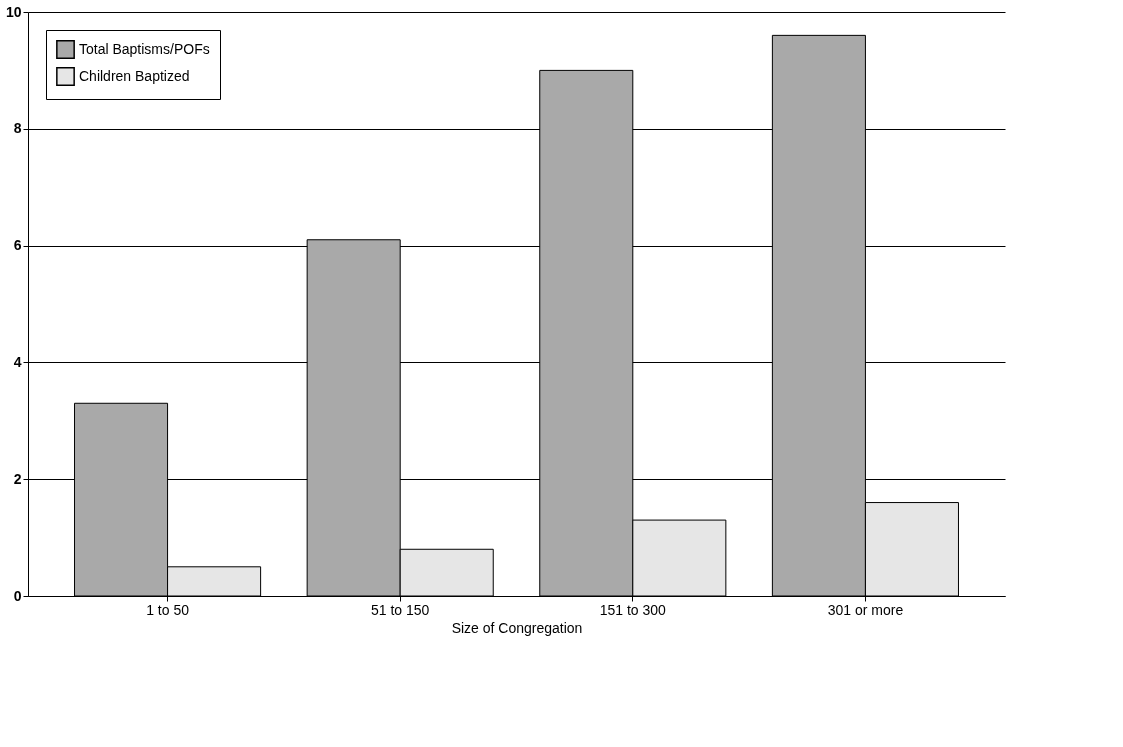 Image resolution: width=1123 pixels, height=747 pixels. I want to click on y-tick-label: 8, so click(17, 128).